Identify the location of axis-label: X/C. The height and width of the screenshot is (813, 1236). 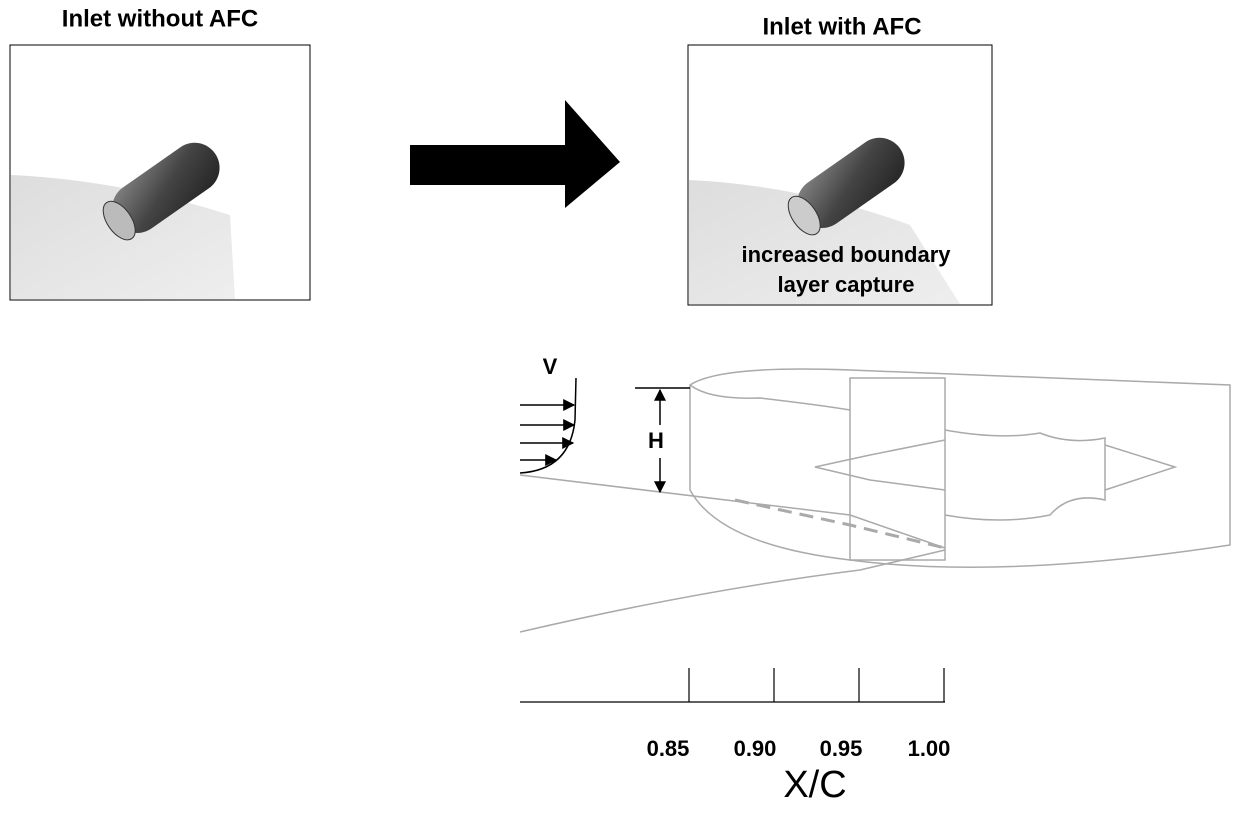
(814, 785).